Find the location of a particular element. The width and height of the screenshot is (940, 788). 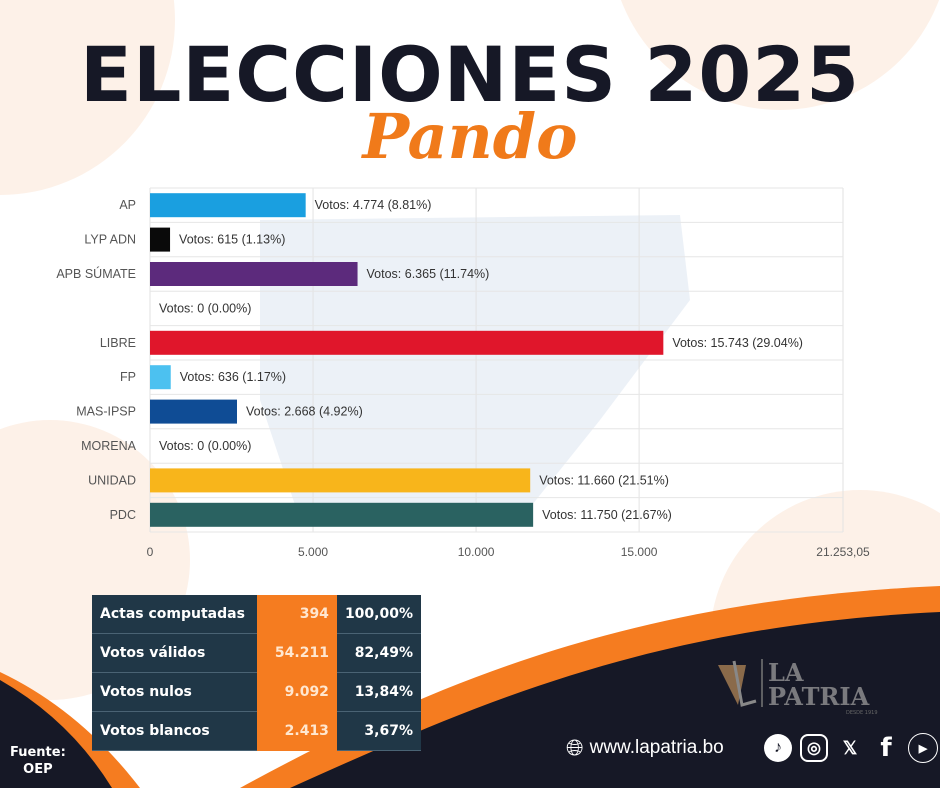

website-text: www.lapatria.bo is located at coordinates (656, 747).